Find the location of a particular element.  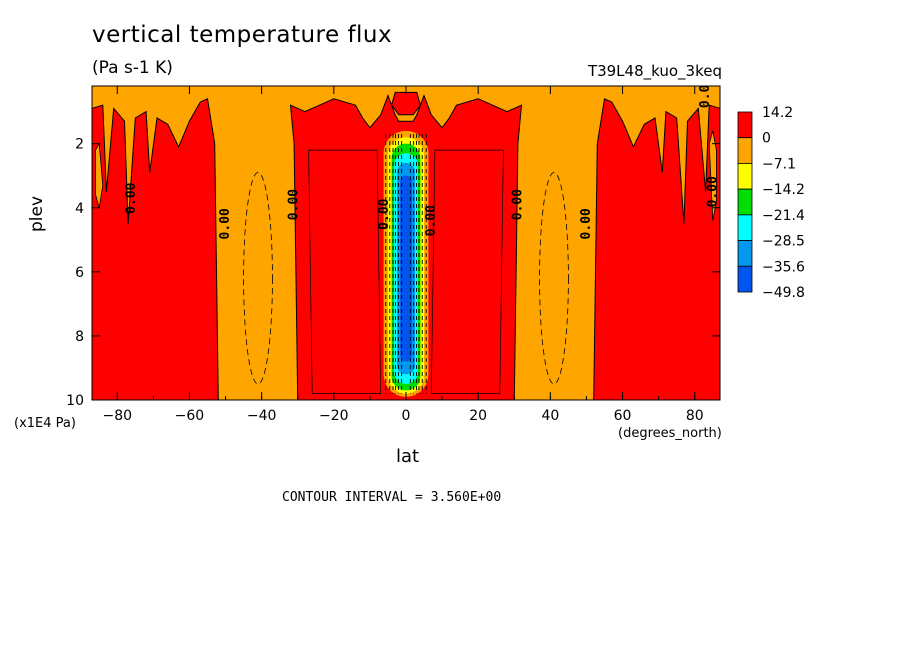

chart-units: (Pa s-1 K) is located at coordinates (132, 68).